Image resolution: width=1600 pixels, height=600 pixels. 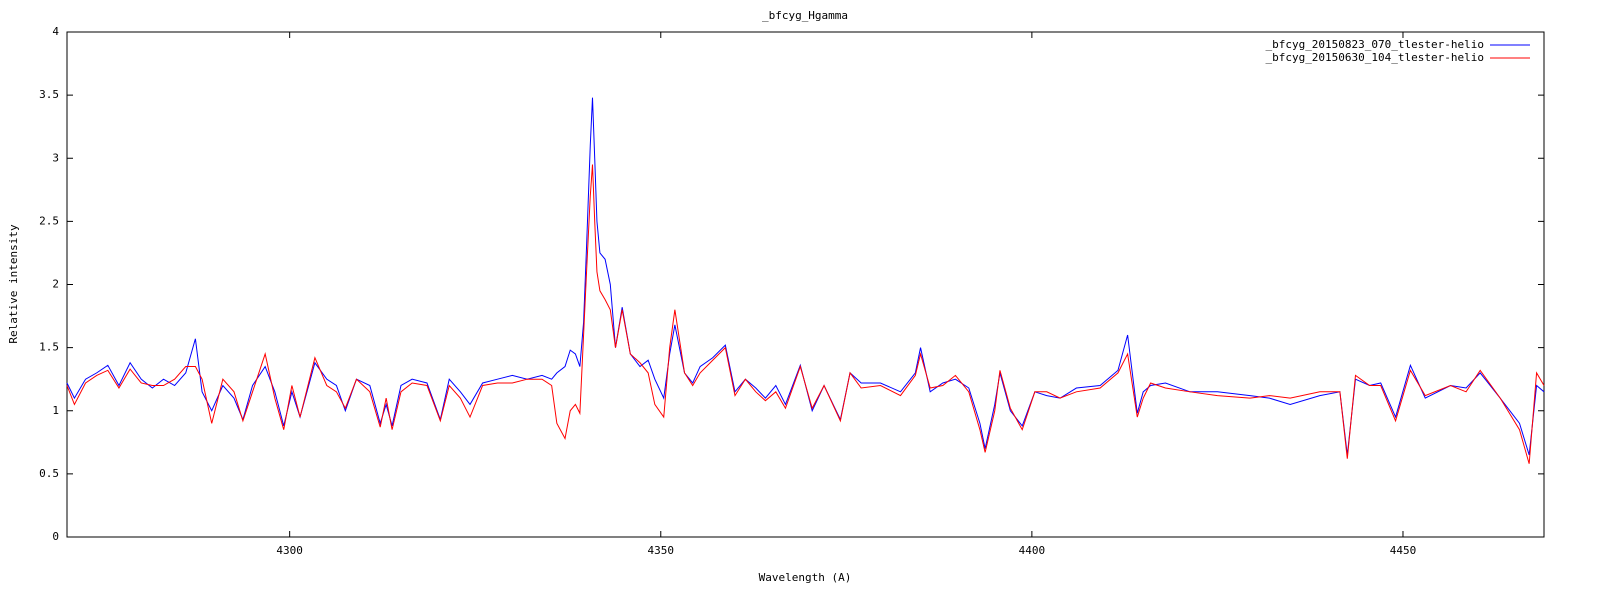 I want to click on y-tick-label: 1, so click(x=55, y=410).